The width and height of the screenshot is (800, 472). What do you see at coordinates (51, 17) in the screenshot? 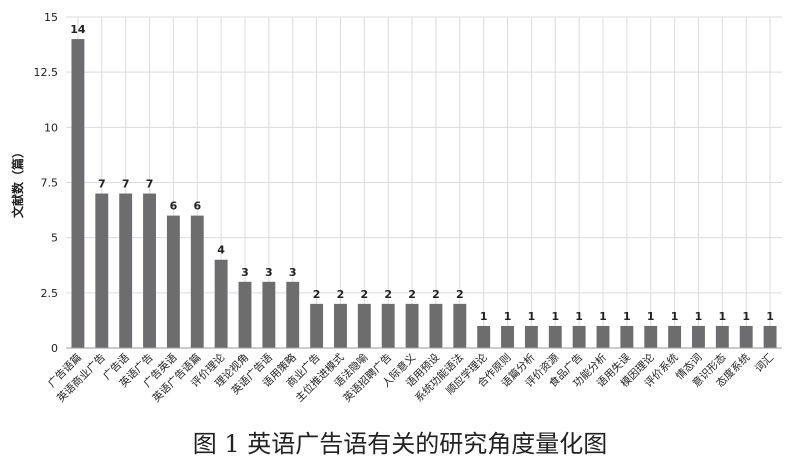
I see `y-tick-label: 15` at bounding box center [51, 17].